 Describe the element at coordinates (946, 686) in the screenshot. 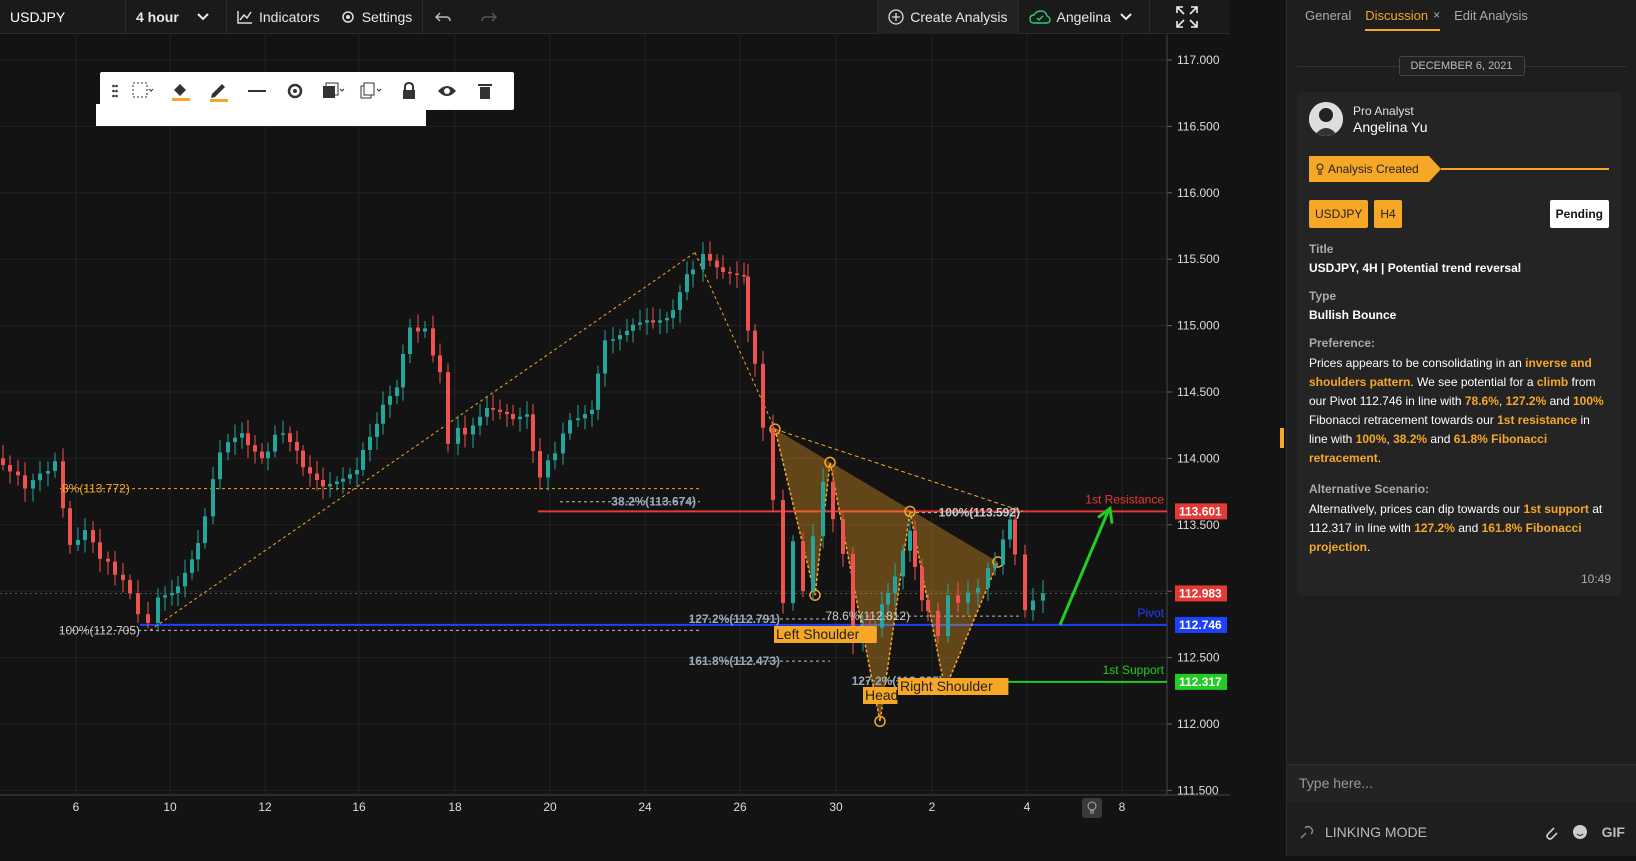

I see `right-shoulder-label: Right Shoulder` at that location.